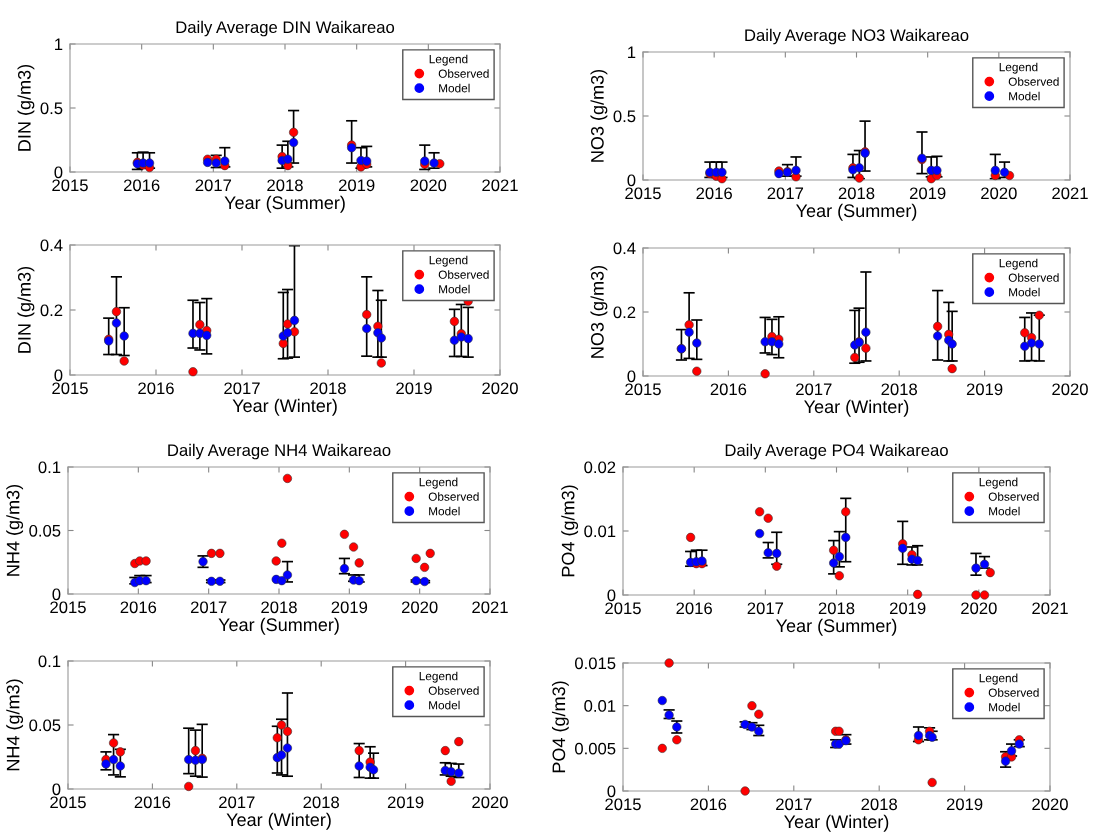  I want to click on chart-title: Daily Average DIN Waikareao, so click(285, 28).